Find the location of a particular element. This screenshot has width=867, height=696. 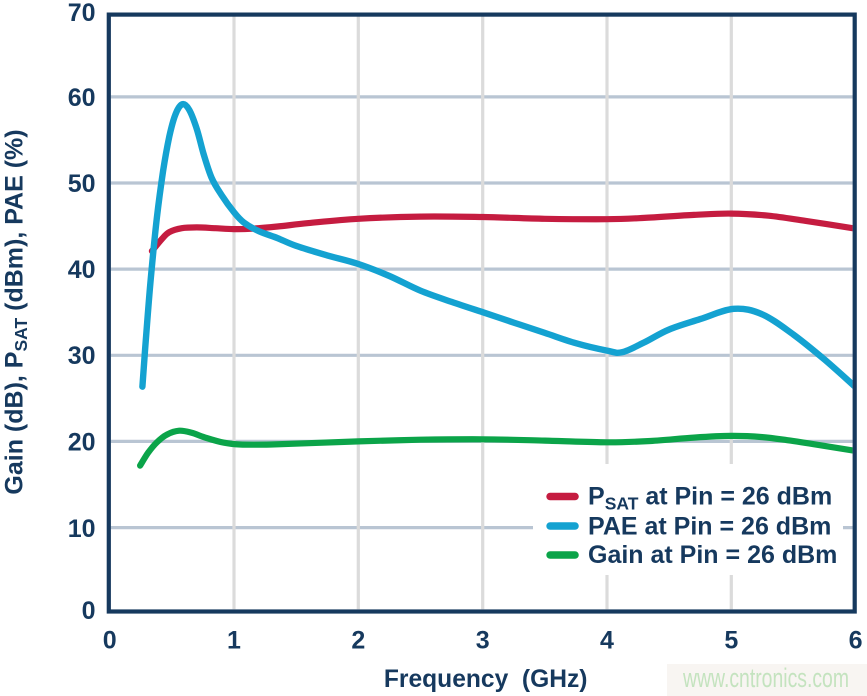

svg-text: 5 is located at coordinates (731, 640).